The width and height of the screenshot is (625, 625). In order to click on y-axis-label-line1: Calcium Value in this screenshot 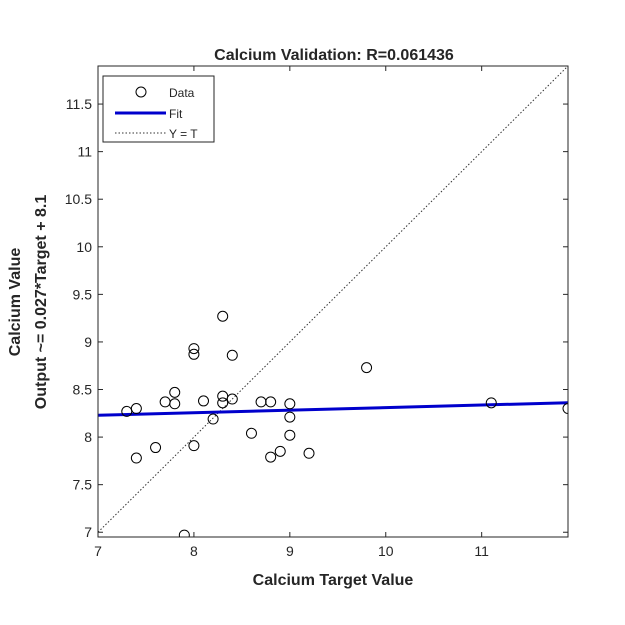, I will do `click(15, 302)`.